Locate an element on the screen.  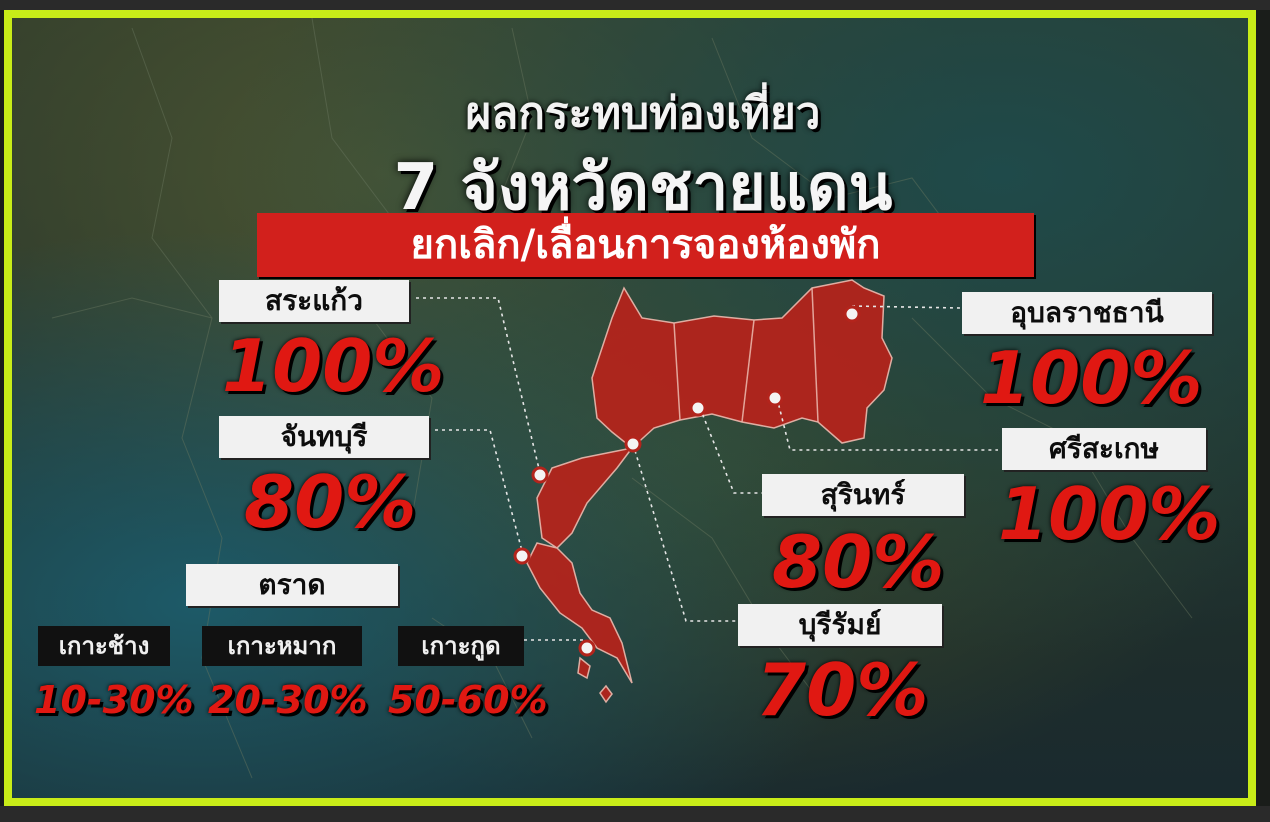
value-koh-mak: 20-30% is located at coordinates (288, 700).